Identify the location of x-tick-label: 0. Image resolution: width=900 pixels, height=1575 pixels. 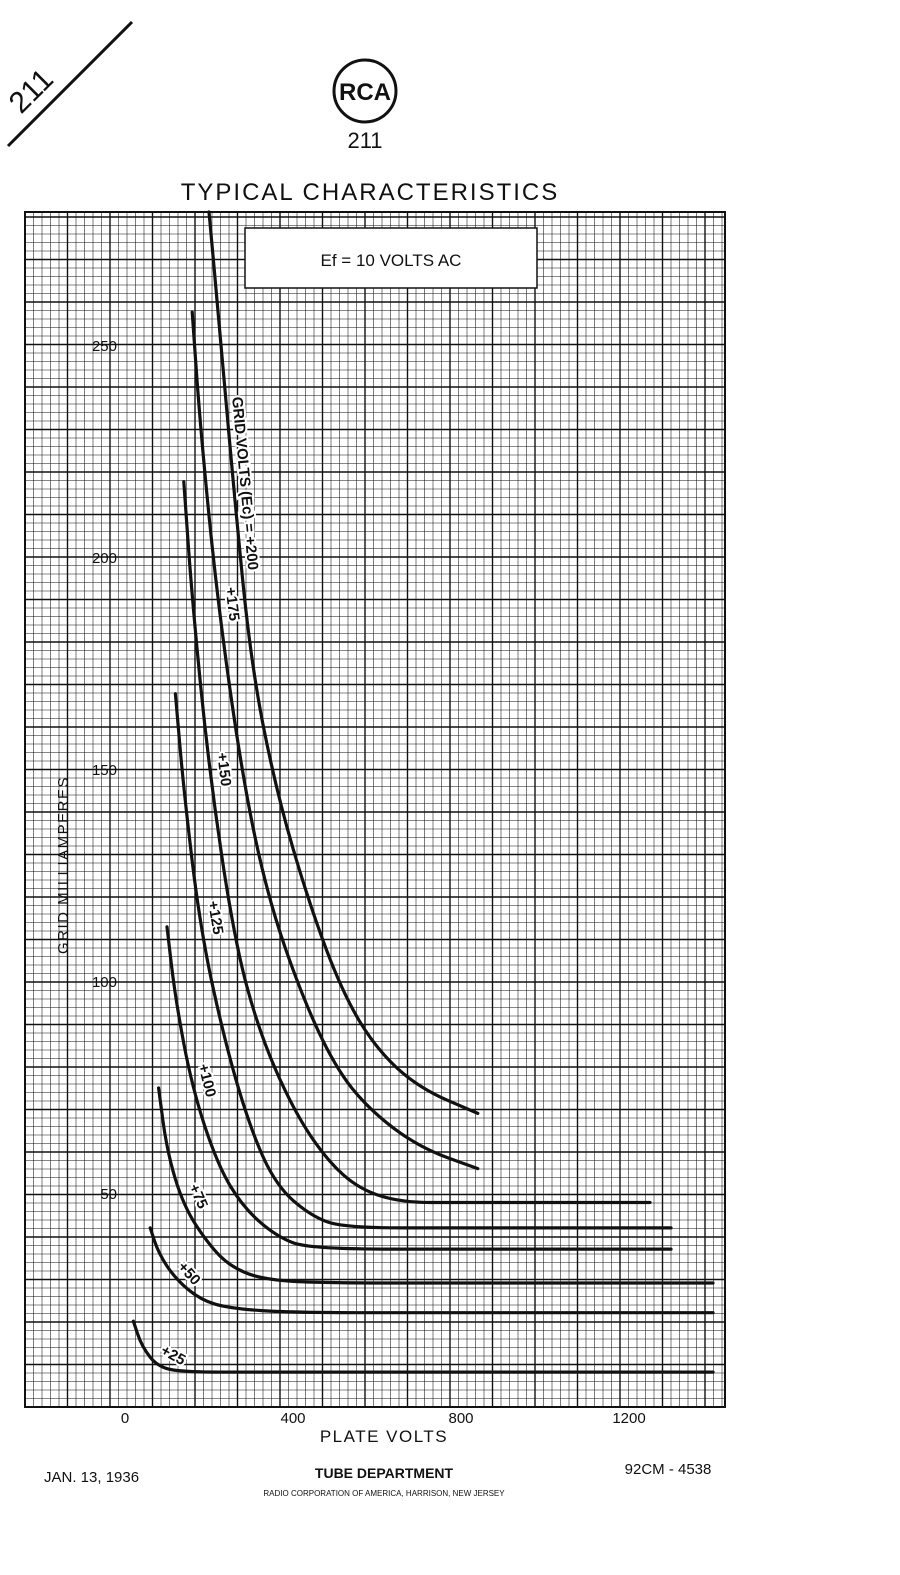
(125, 1418).